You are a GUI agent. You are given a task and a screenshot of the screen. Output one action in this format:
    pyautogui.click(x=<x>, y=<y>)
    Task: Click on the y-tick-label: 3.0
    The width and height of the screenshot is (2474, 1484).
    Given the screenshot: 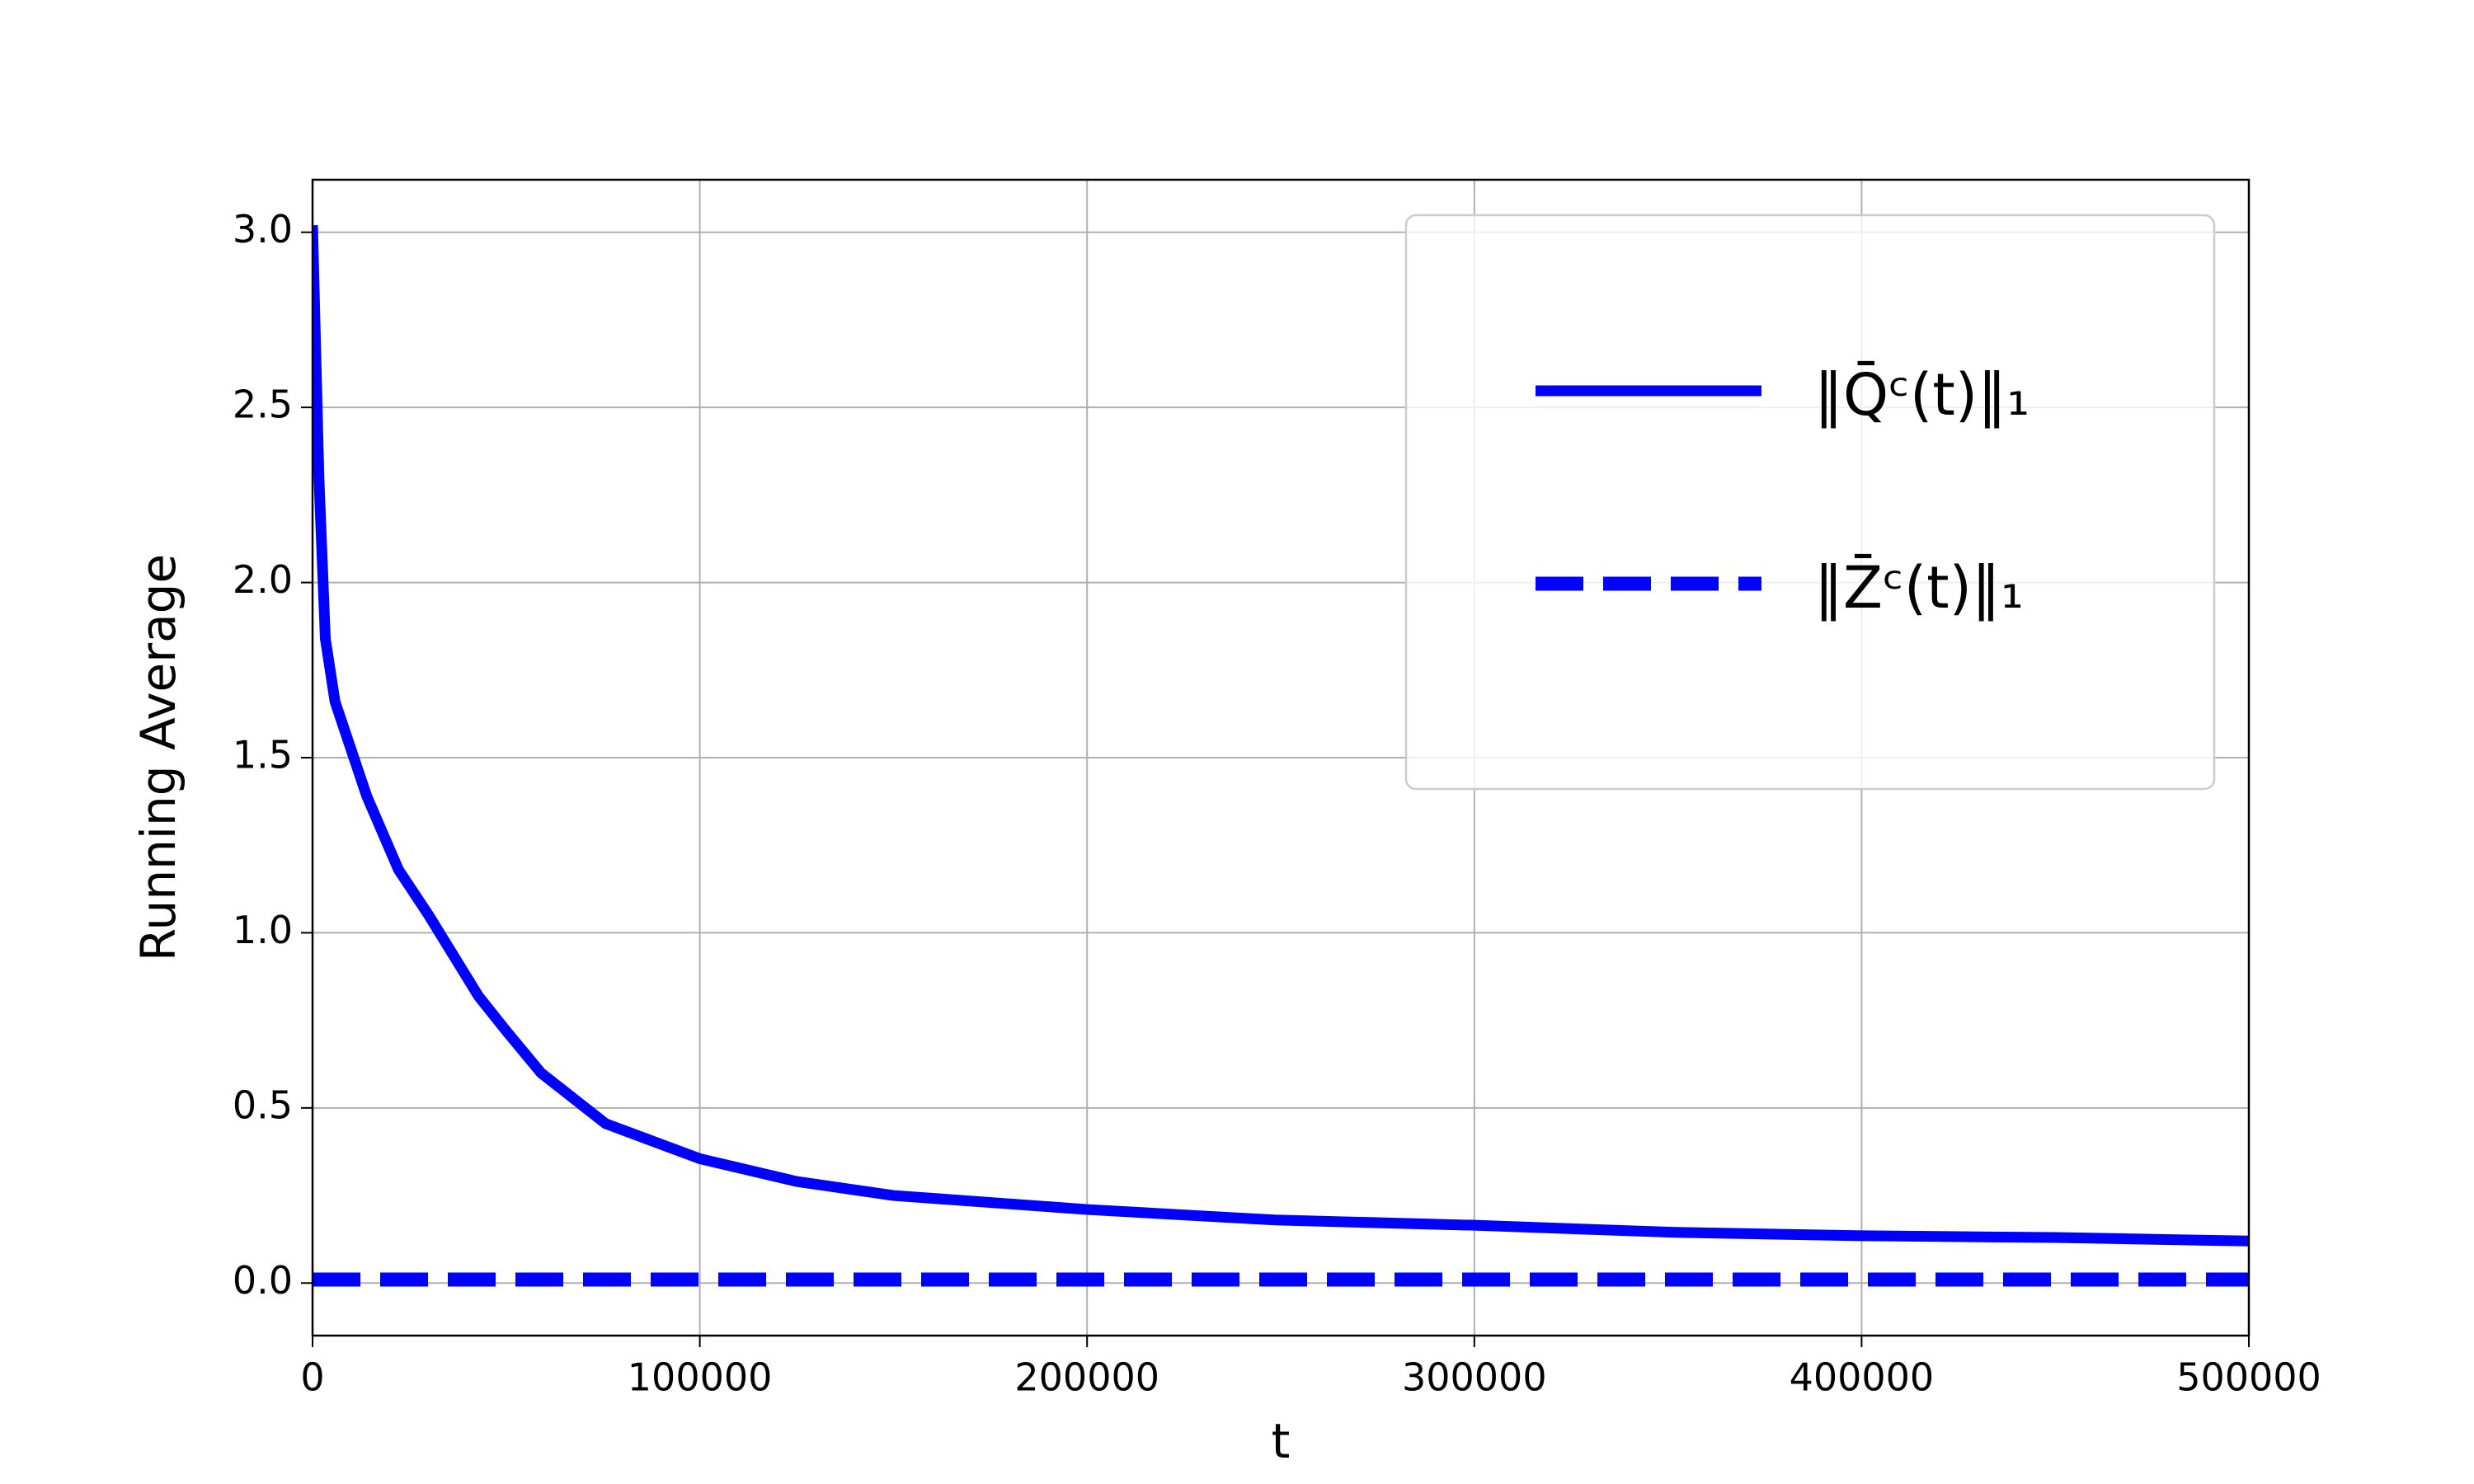 What is the action you would take?
    pyautogui.click(x=263, y=229)
    